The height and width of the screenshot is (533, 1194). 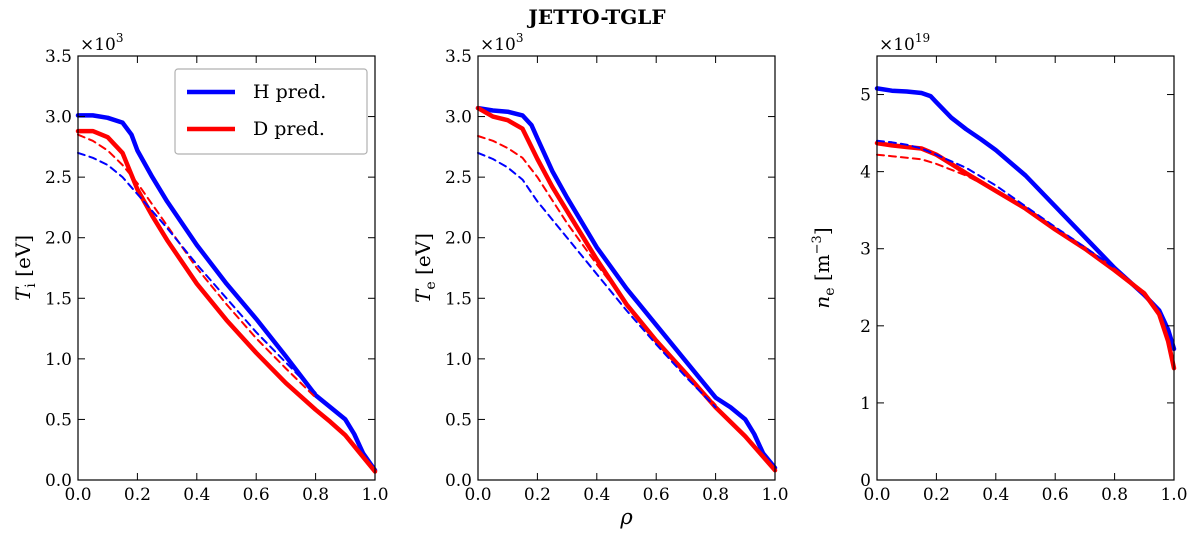 What do you see at coordinates (595, 17) in the screenshot?
I see `figure-title: JETTO-TGLF` at bounding box center [595, 17].